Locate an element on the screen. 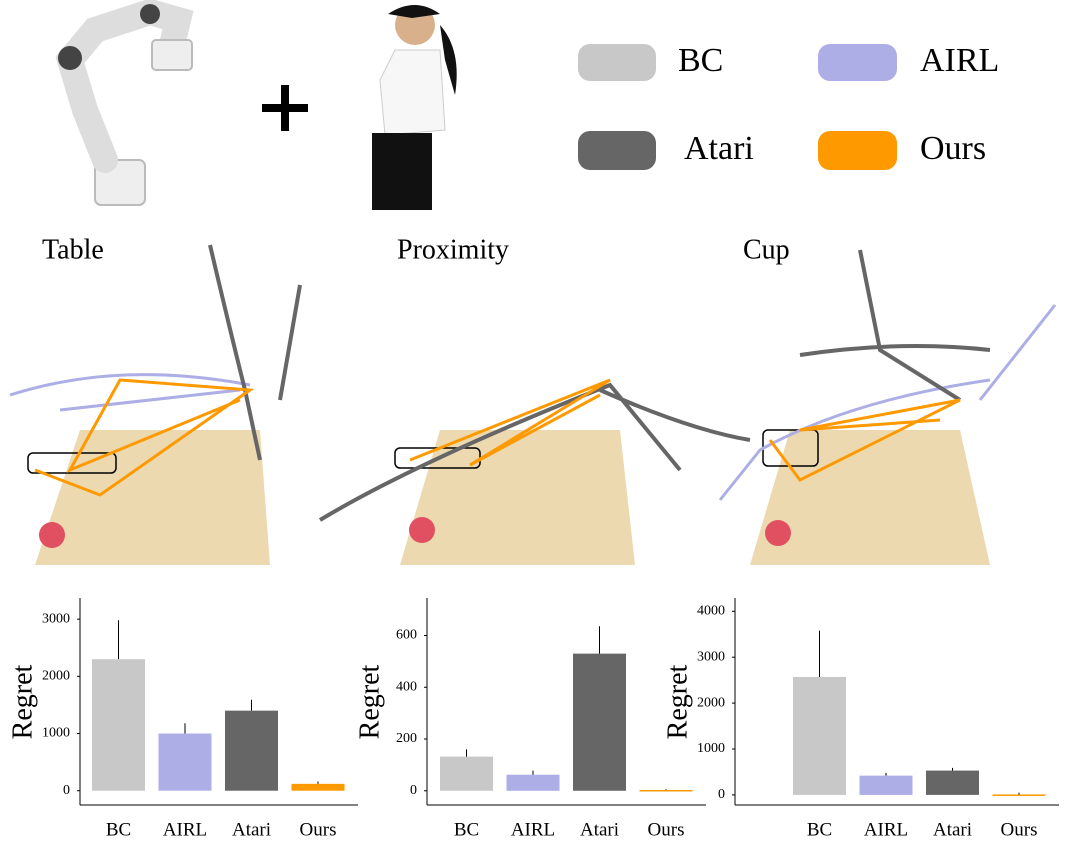  plus-sign is located at coordinates (285, 108).